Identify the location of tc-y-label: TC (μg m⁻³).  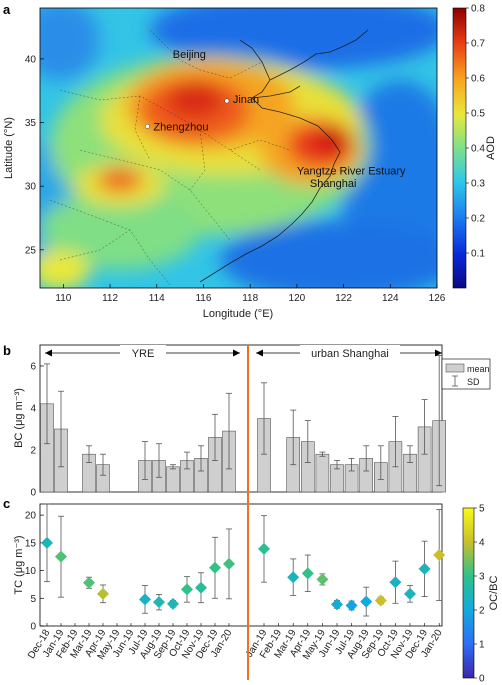
(19, 564).